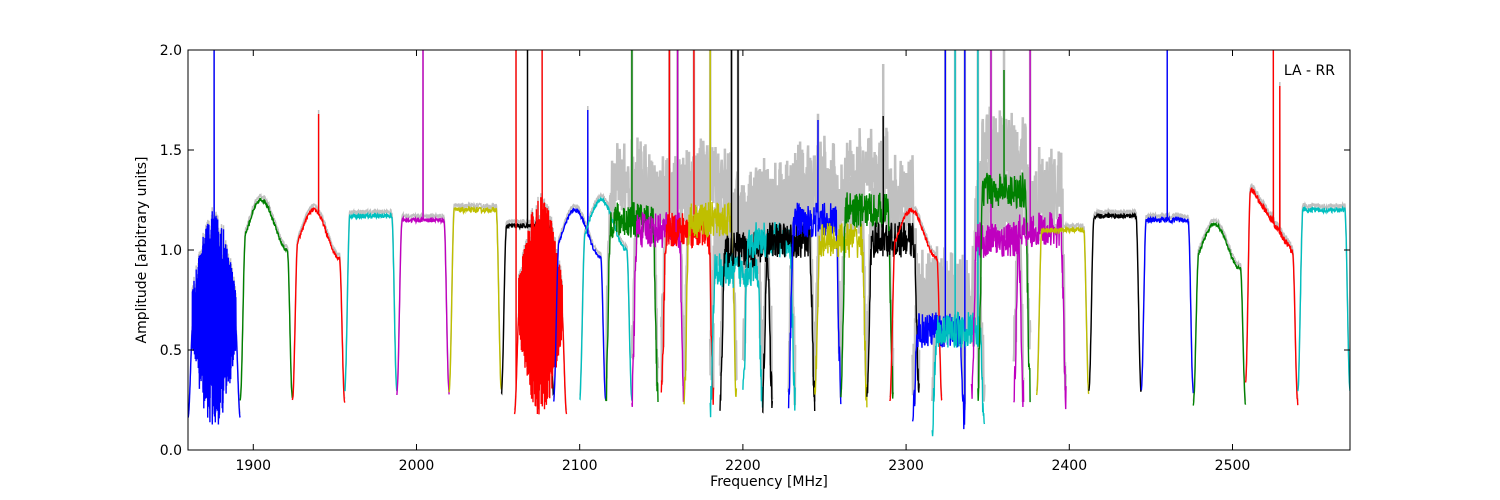  What do you see at coordinates (253, 466) in the screenshot?
I see `x-tick-label: 1900` at bounding box center [253, 466].